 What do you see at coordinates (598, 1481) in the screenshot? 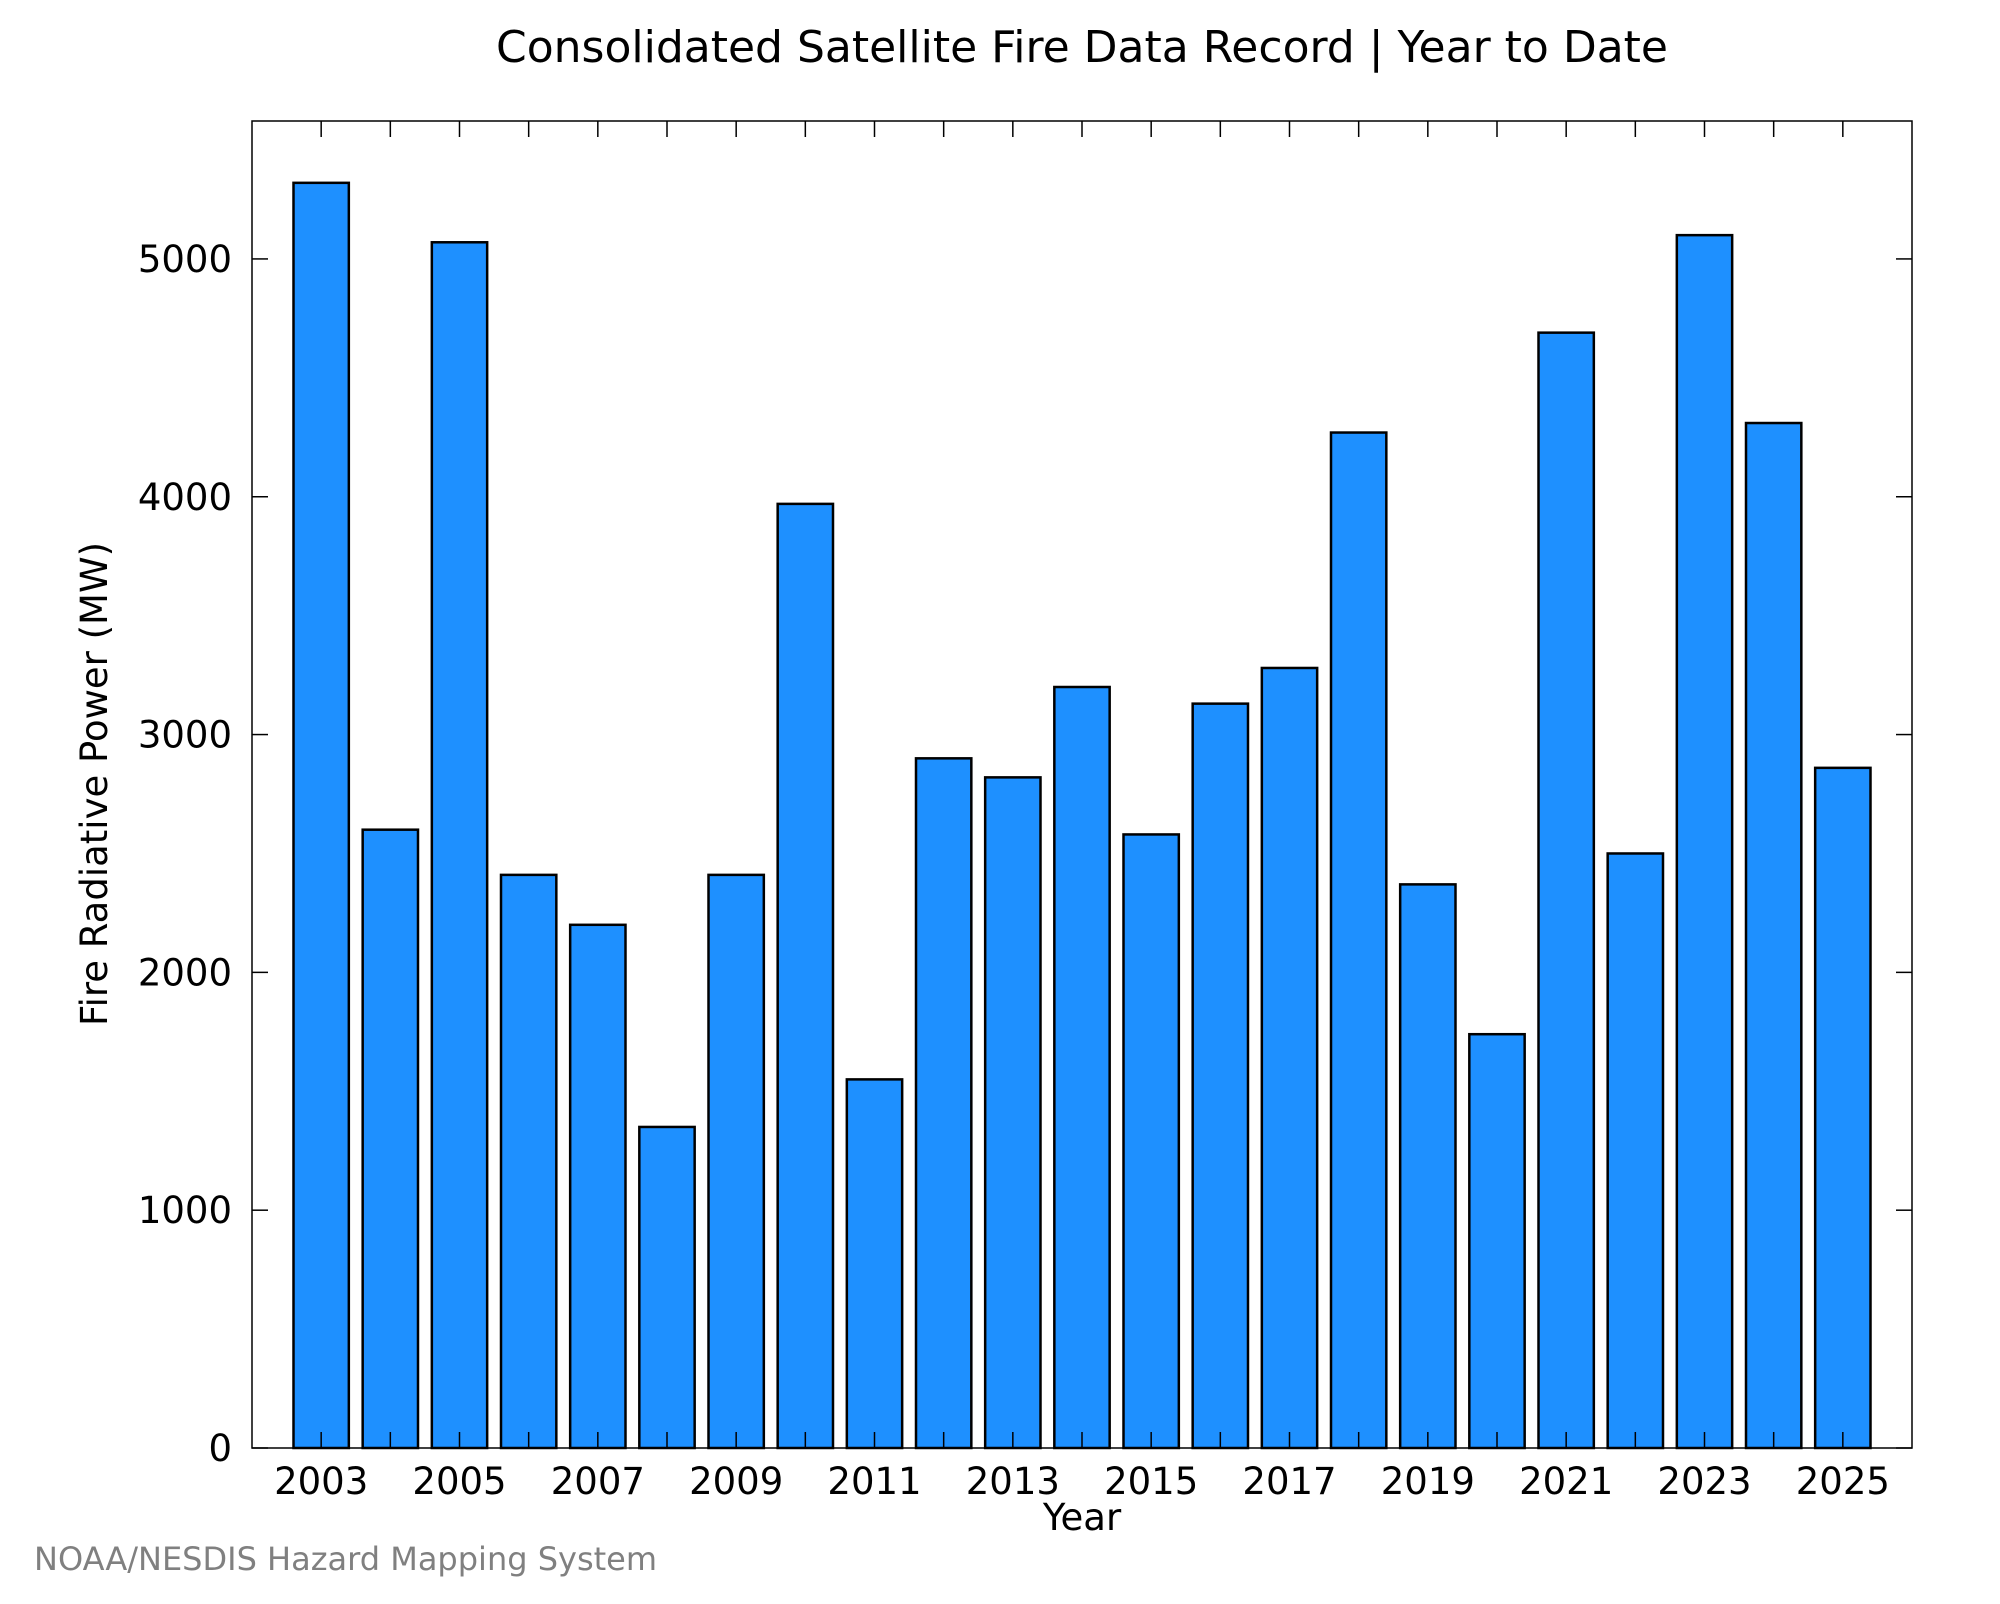
I see `x-tick-label-2007: 2007` at bounding box center [598, 1481].